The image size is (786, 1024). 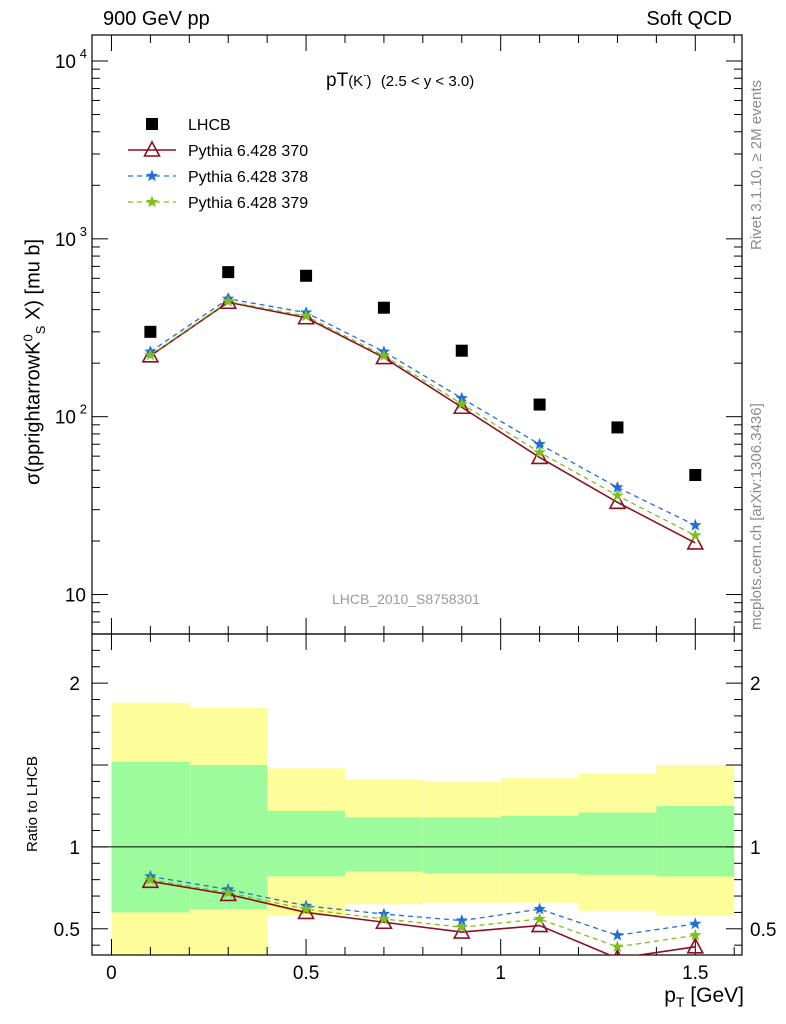 What do you see at coordinates (500, 973) in the screenshot?
I see `x-tick-label: 1` at bounding box center [500, 973].